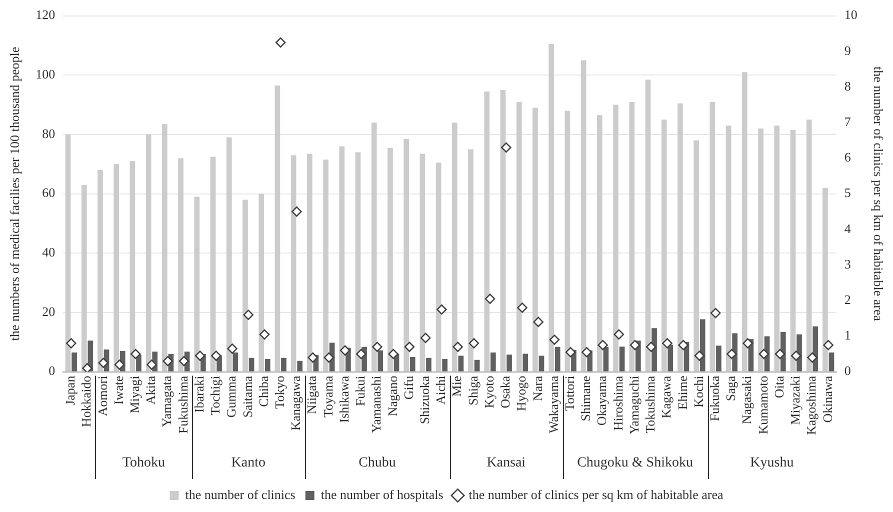 The width and height of the screenshot is (893, 512). What do you see at coordinates (392, 396) in the screenshot?
I see `x-tick-label: Nagano` at bounding box center [392, 396].